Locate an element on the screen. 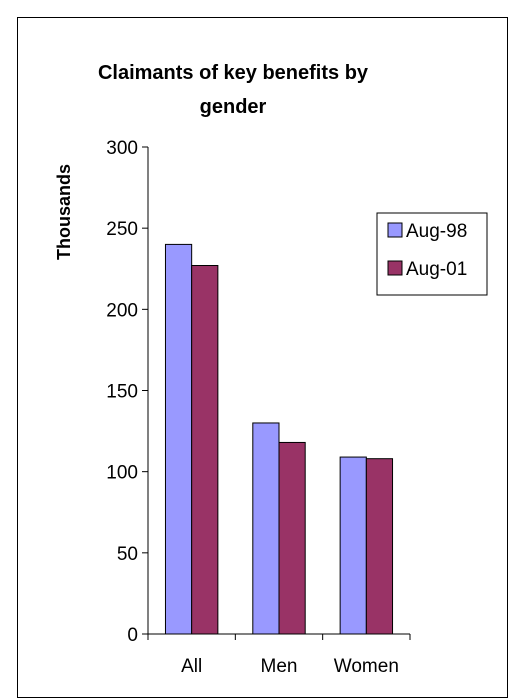  y-tick-label: 150 is located at coordinates (122, 392).